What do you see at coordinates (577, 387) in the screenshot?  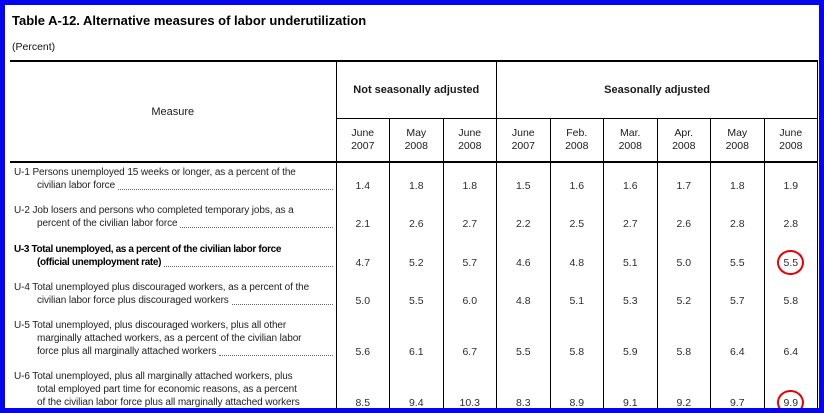 I see `value-cell: 8.9` at bounding box center [577, 387].